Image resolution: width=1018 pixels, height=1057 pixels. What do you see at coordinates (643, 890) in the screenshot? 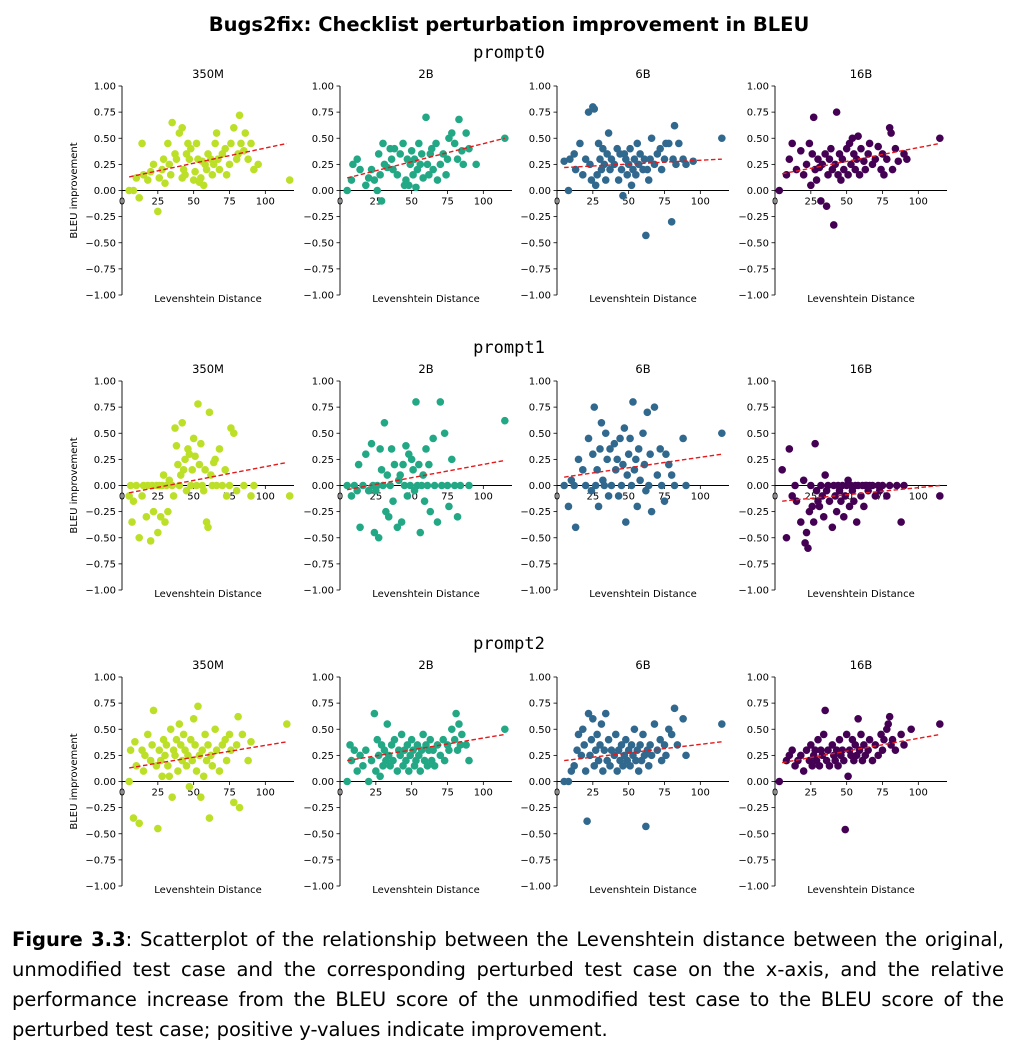
I see `x-axis-label: Levenshtein Distance` at bounding box center [643, 890].